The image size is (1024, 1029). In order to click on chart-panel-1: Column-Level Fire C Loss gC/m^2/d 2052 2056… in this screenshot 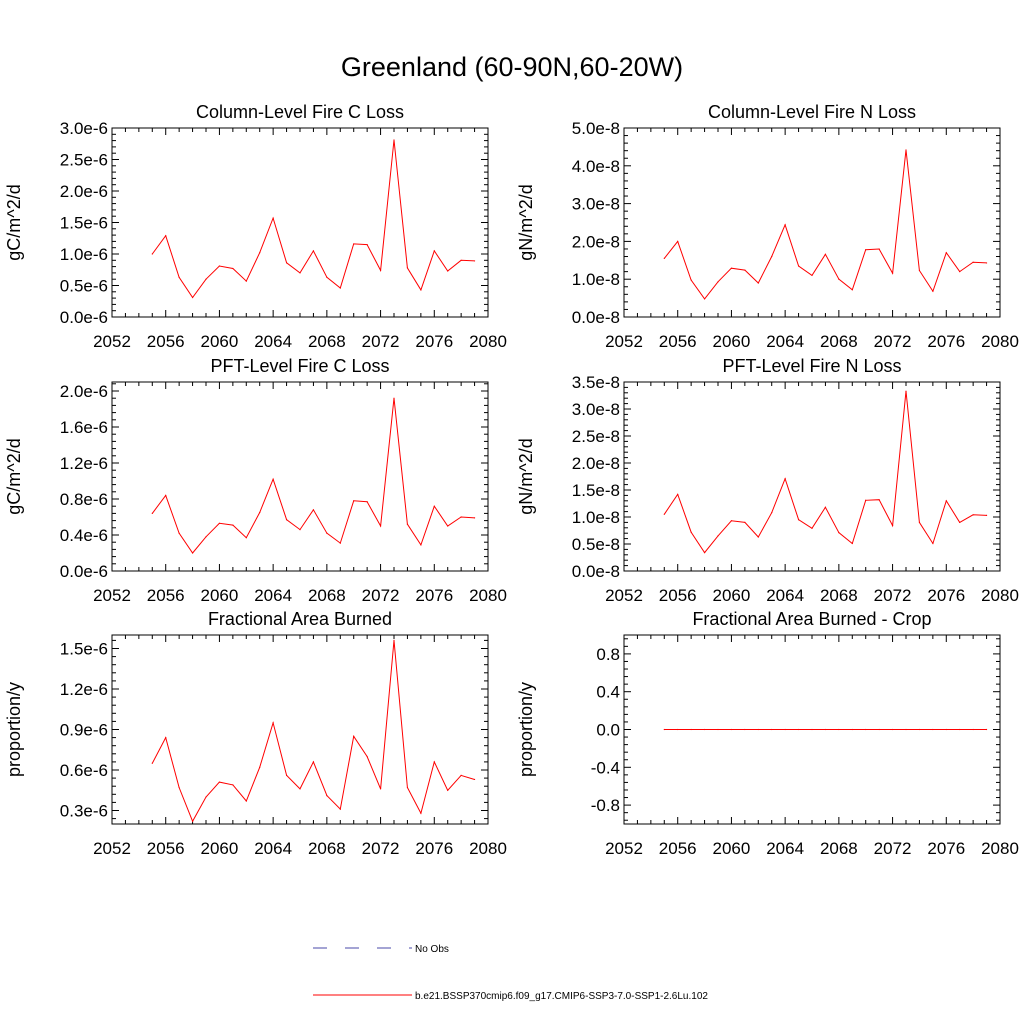, I will do `click(255, 226)`.